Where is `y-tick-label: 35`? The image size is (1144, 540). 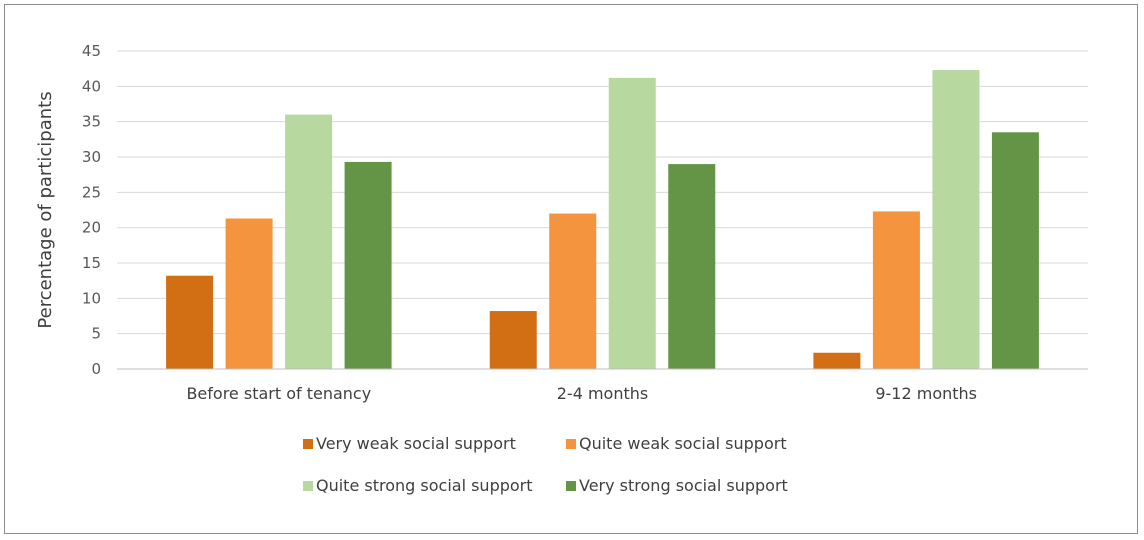 y-tick-label: 35 is located at coordinates (91, 122).